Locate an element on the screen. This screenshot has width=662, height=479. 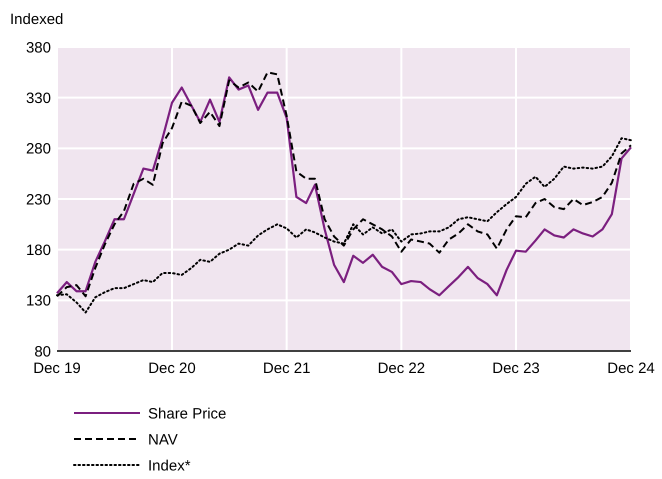
y-tick-label: 280 is located at coordinates (38, 149).